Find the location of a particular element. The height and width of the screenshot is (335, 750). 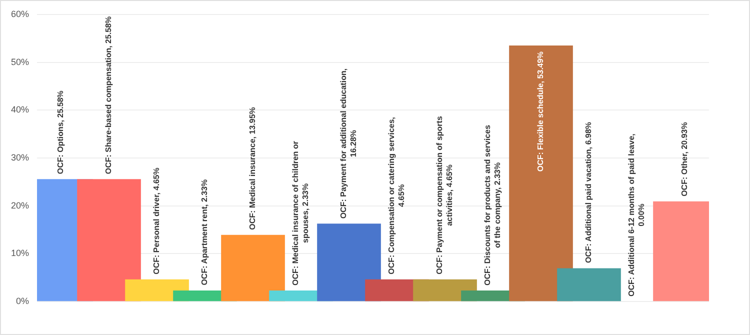

data-label: OCF: Compensation or catering services, 4.65% is located at coordinates (396, 195).